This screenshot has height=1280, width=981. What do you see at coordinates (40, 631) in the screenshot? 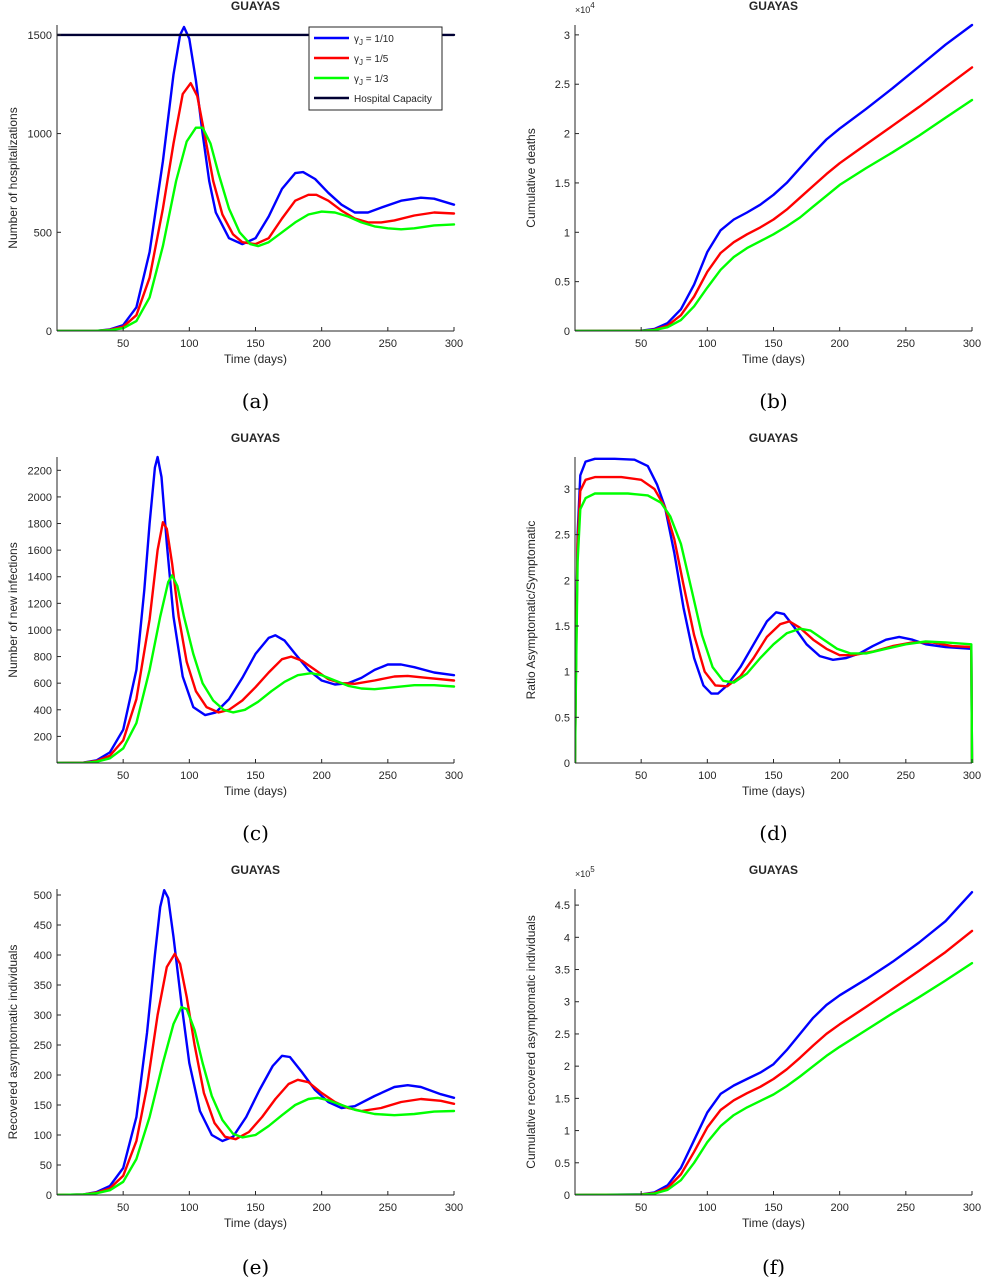
I see `y-tick-label: 1000` at bounding box center [40, 631].